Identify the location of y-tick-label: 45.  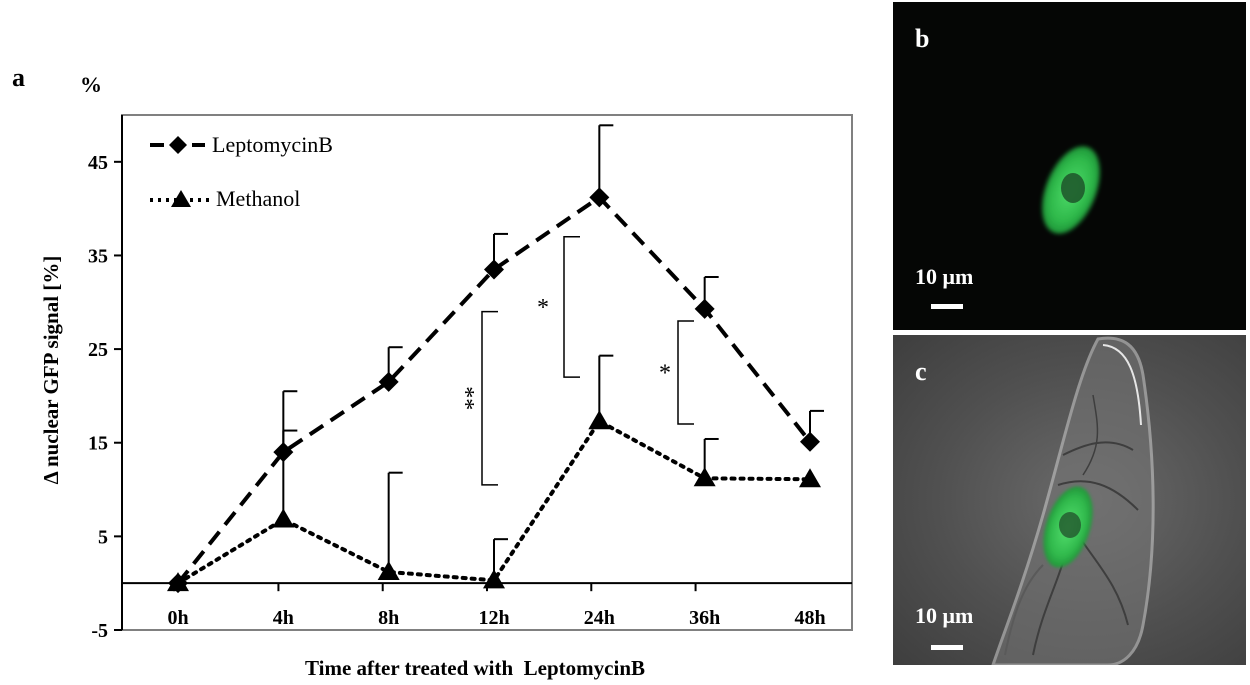
(98, 163).